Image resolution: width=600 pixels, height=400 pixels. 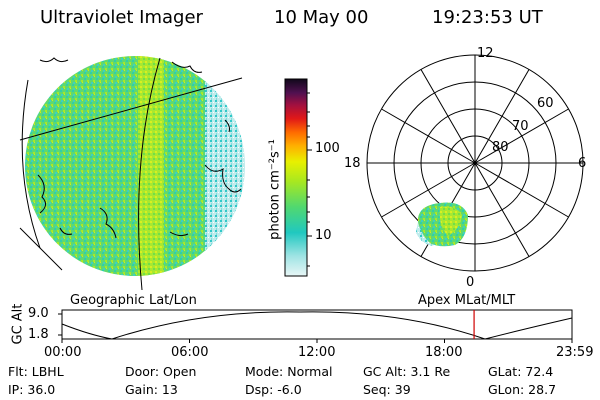 I want to click on polar-hour-6: 6, so click(x=582, y=163).